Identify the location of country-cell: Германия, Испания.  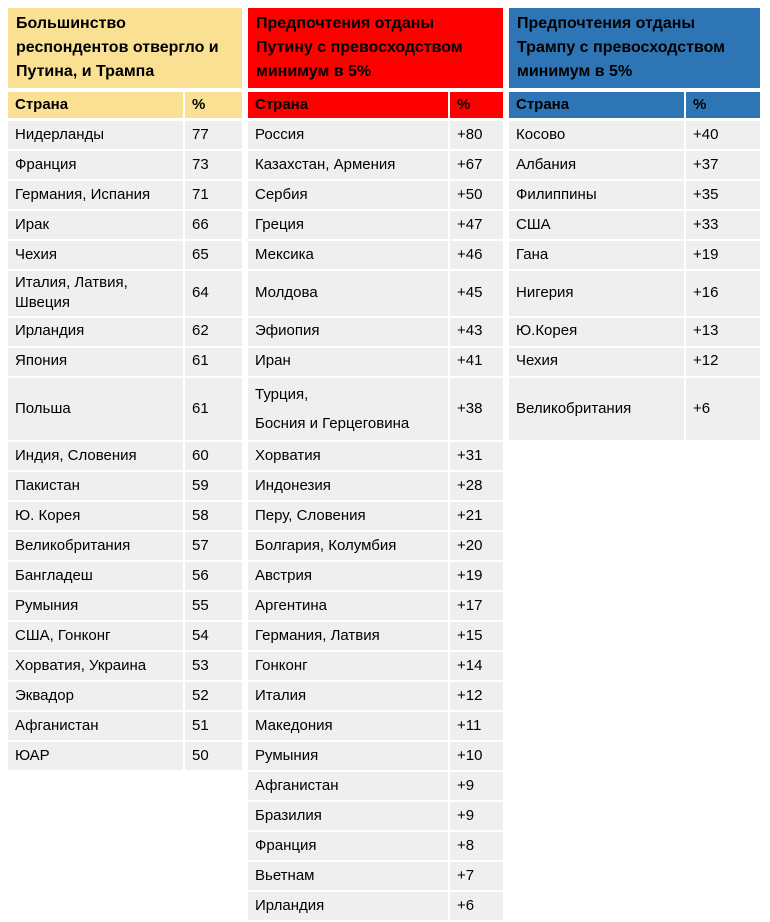
(95, 195).